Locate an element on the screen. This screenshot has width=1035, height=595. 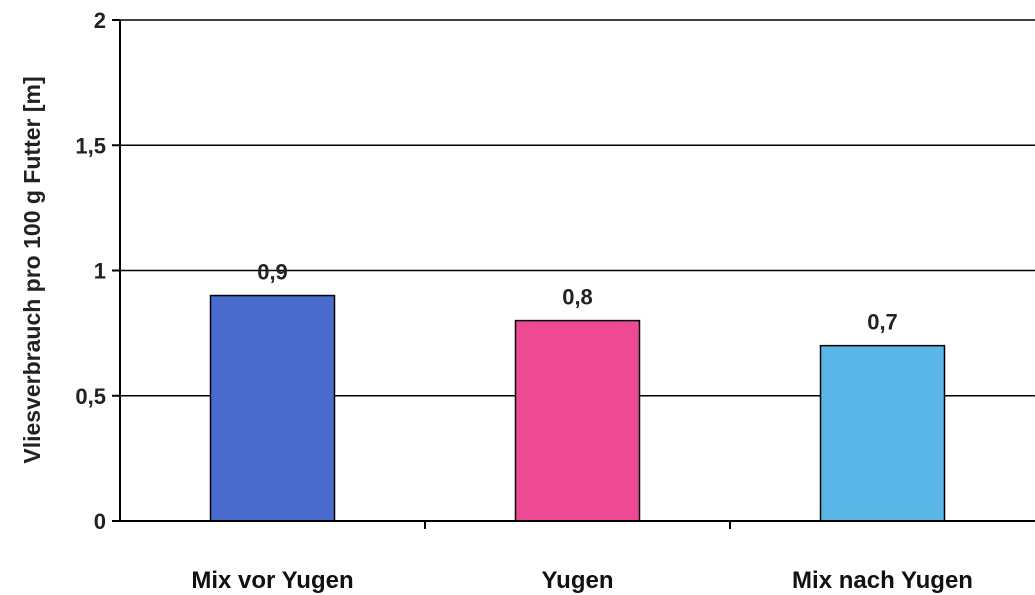
y-tick-label: 1,5 is located at coordinates (90, 145).